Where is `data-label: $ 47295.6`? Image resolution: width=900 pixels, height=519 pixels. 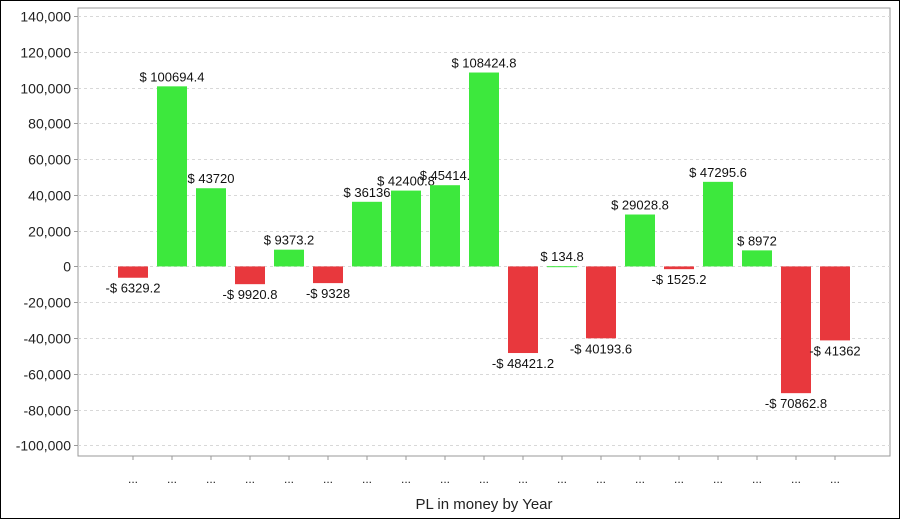 data-label: $ 47295.6 is located at coordinates (718, 172).